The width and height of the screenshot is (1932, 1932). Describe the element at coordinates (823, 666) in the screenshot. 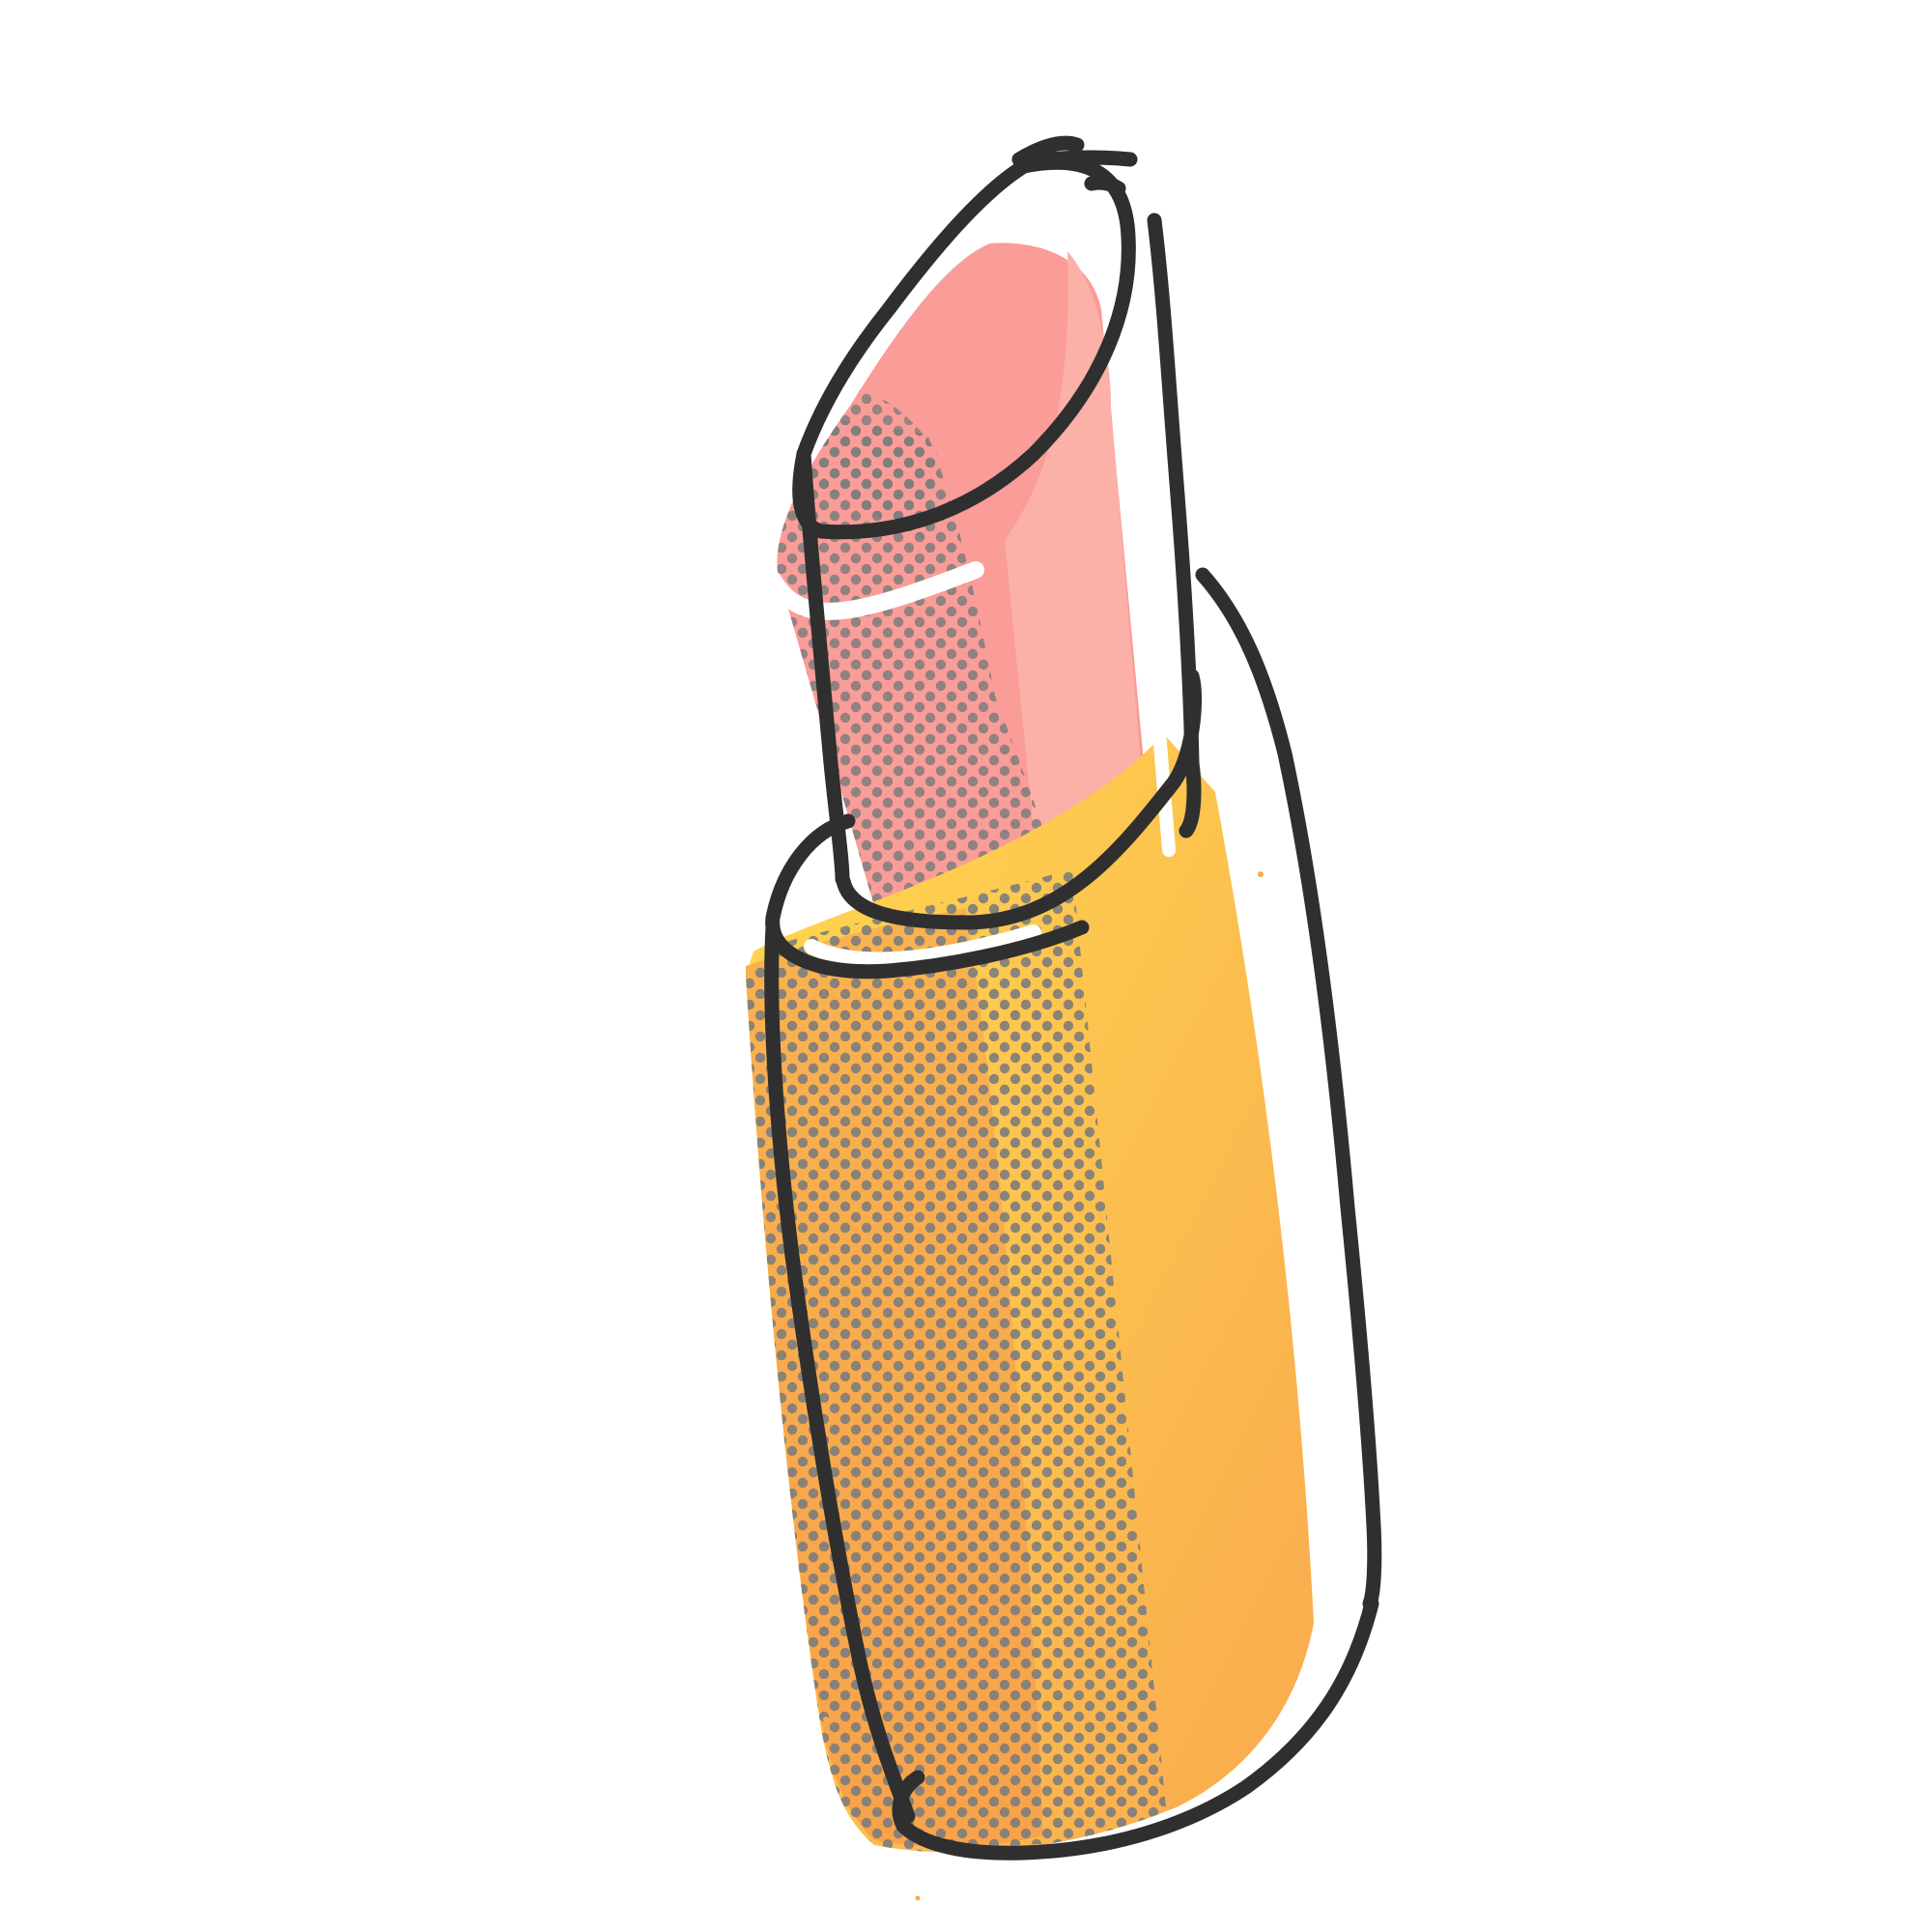

I see `bullet-left-outline` at that location.